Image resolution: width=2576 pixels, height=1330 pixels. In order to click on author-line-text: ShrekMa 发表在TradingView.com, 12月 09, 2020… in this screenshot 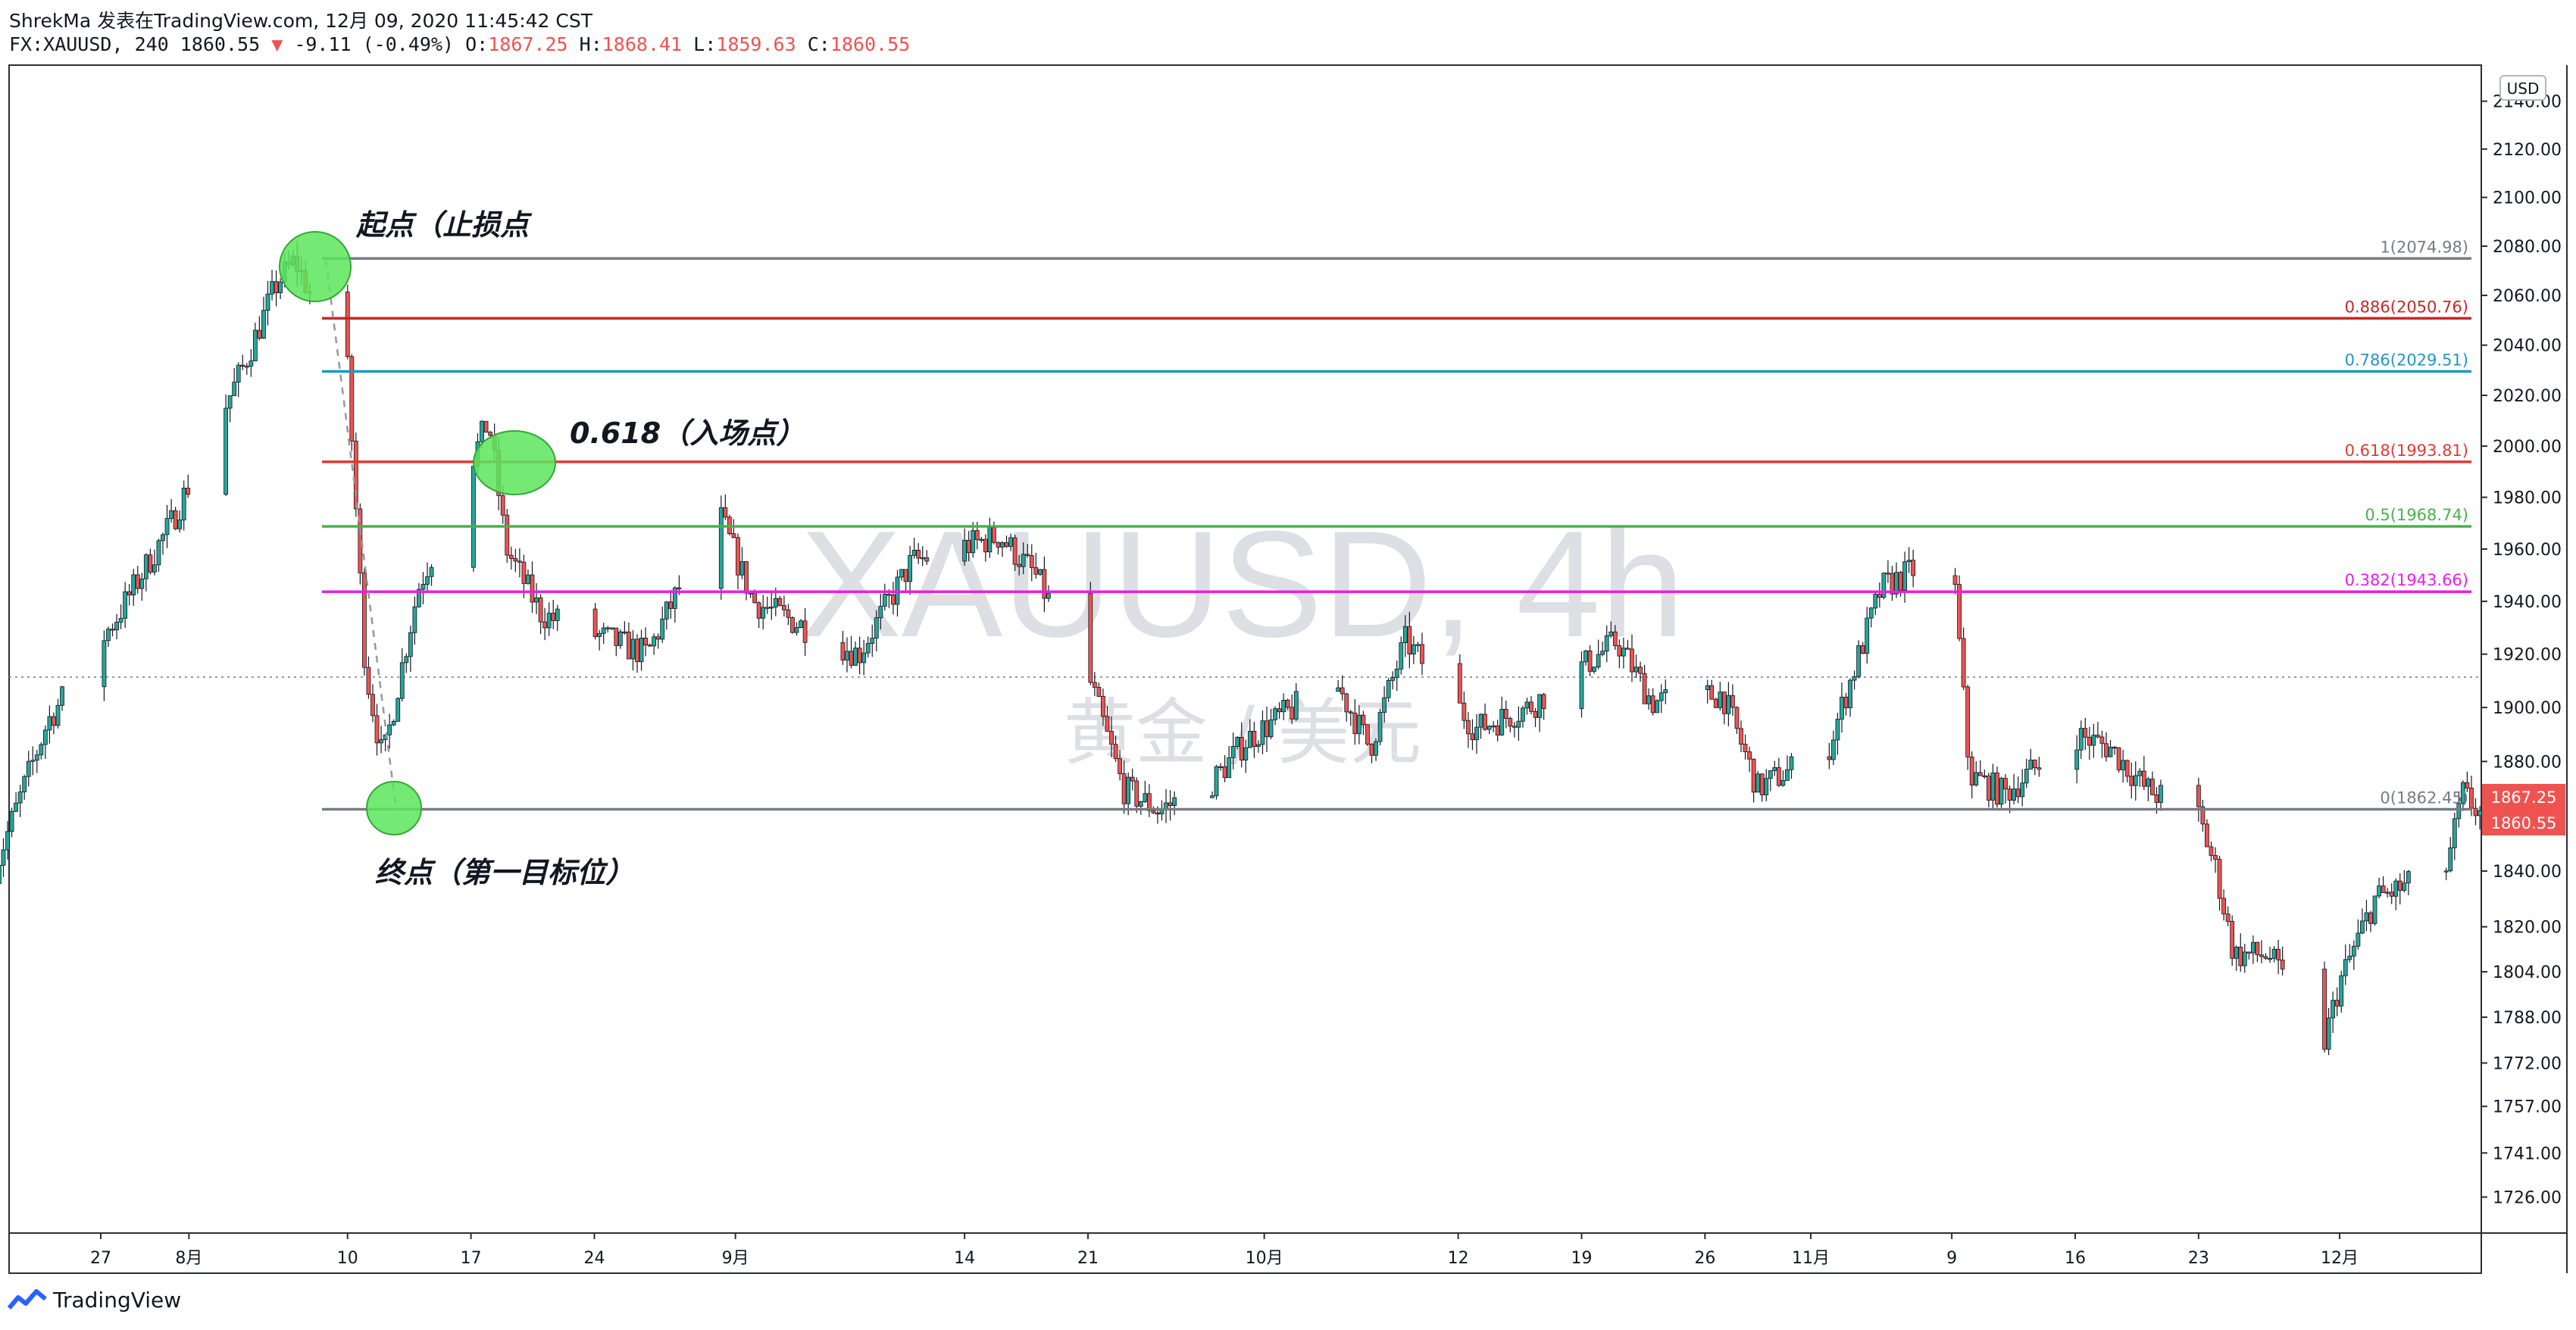, I will do `click(300, 21)`.